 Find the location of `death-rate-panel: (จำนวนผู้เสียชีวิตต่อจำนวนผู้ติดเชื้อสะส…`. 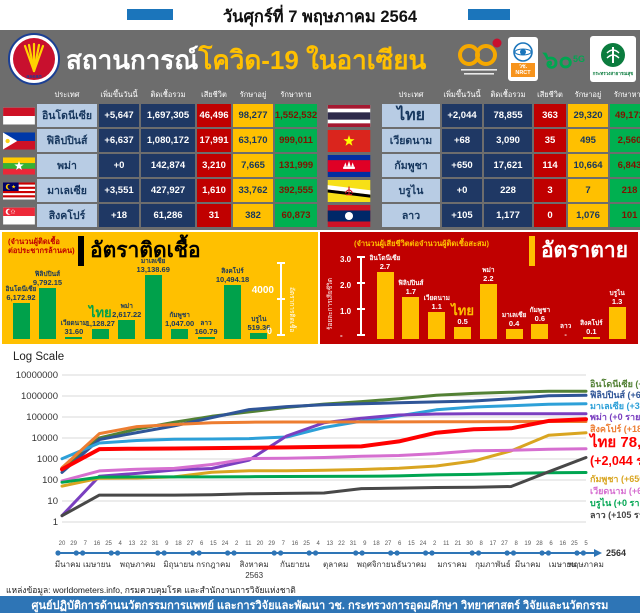

death-rate-panel: (จำนวนผู้เสียชีวิตต่อจำนวนผู้ติดเชื้อสะส… is located at coordinates (479, 288).